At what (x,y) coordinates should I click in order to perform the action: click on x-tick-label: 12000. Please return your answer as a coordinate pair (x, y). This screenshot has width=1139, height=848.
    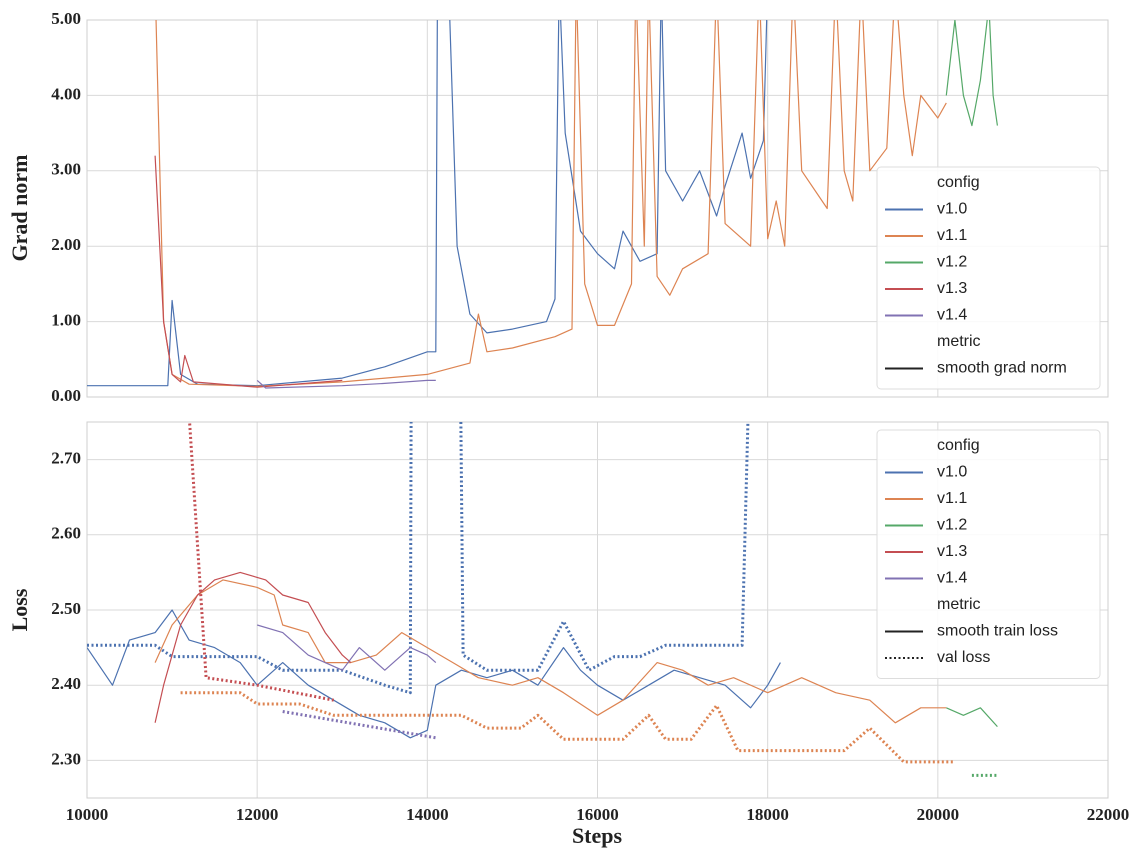
    Looking at the image, I should click on (257, 814).